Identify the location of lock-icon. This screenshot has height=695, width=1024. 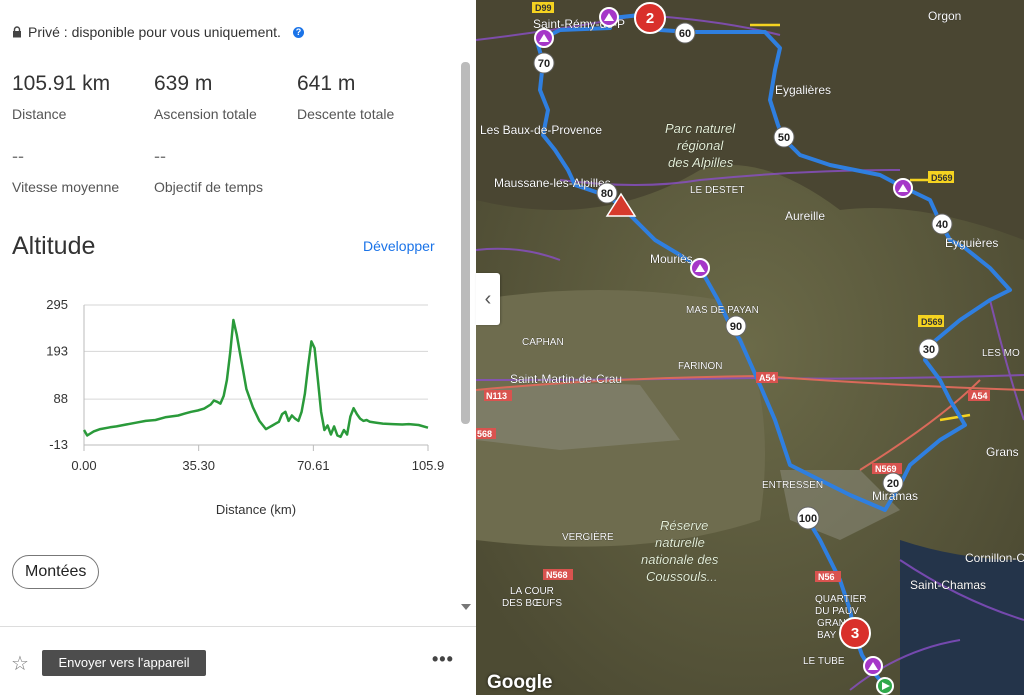
(17, 32).